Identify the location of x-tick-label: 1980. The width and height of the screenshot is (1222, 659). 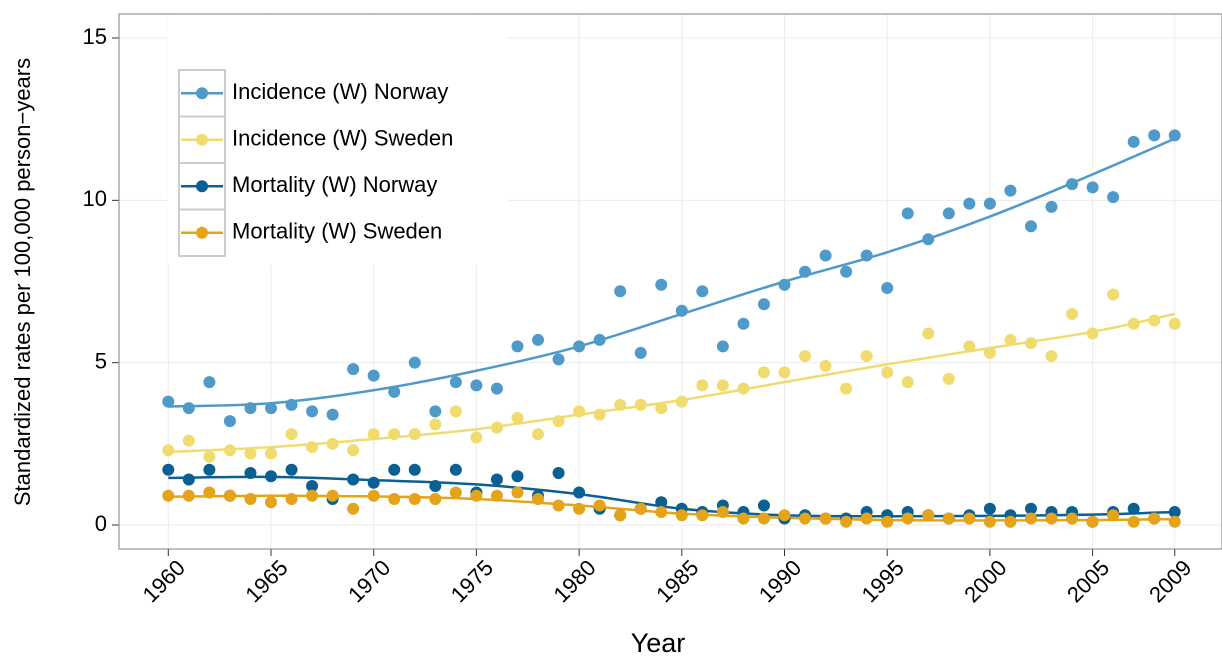
(574, 581).